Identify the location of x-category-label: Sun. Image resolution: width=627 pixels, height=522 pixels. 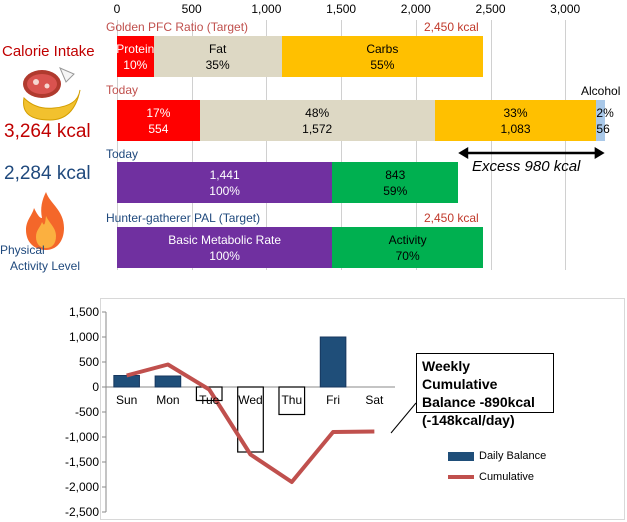
(126, 400).